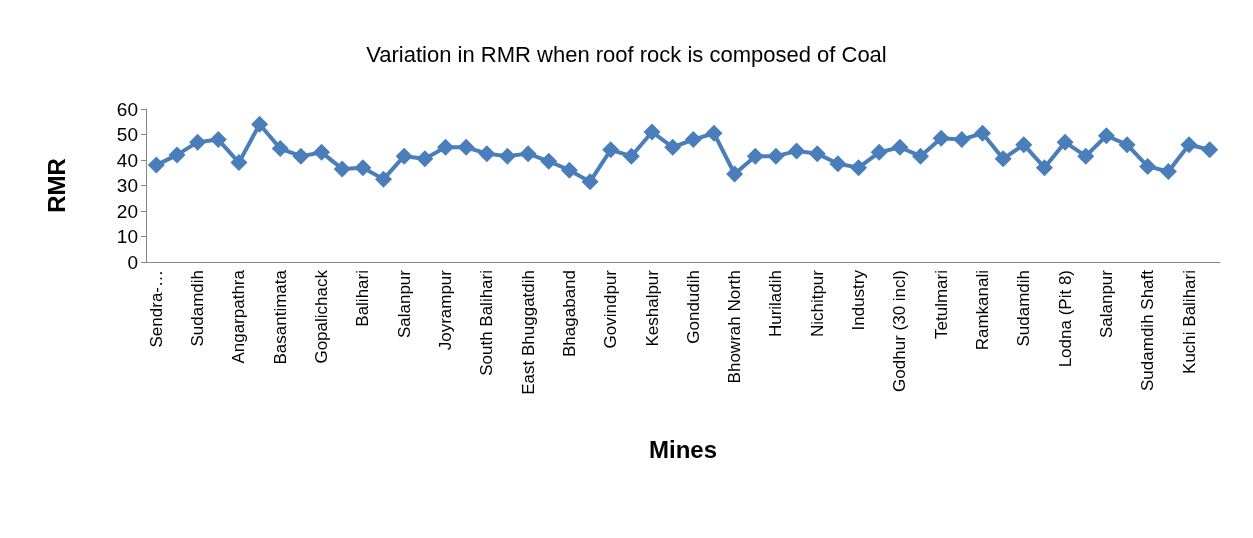  What do you see at coordinates (322, 316) in the screenshot?
I see `x-tick-label: Gopalichack` at bounding box center [322, 316].